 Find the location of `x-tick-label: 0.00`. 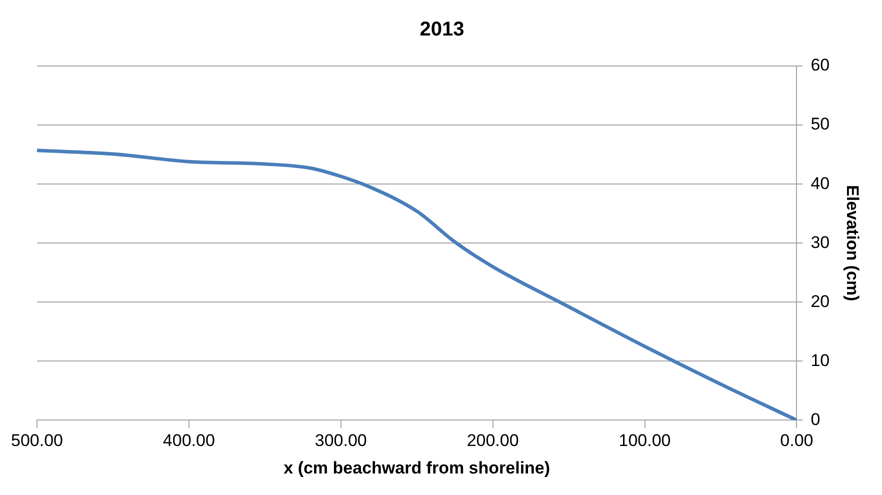

x-tick-label: 0.00 is located at coordinates (797, 440).